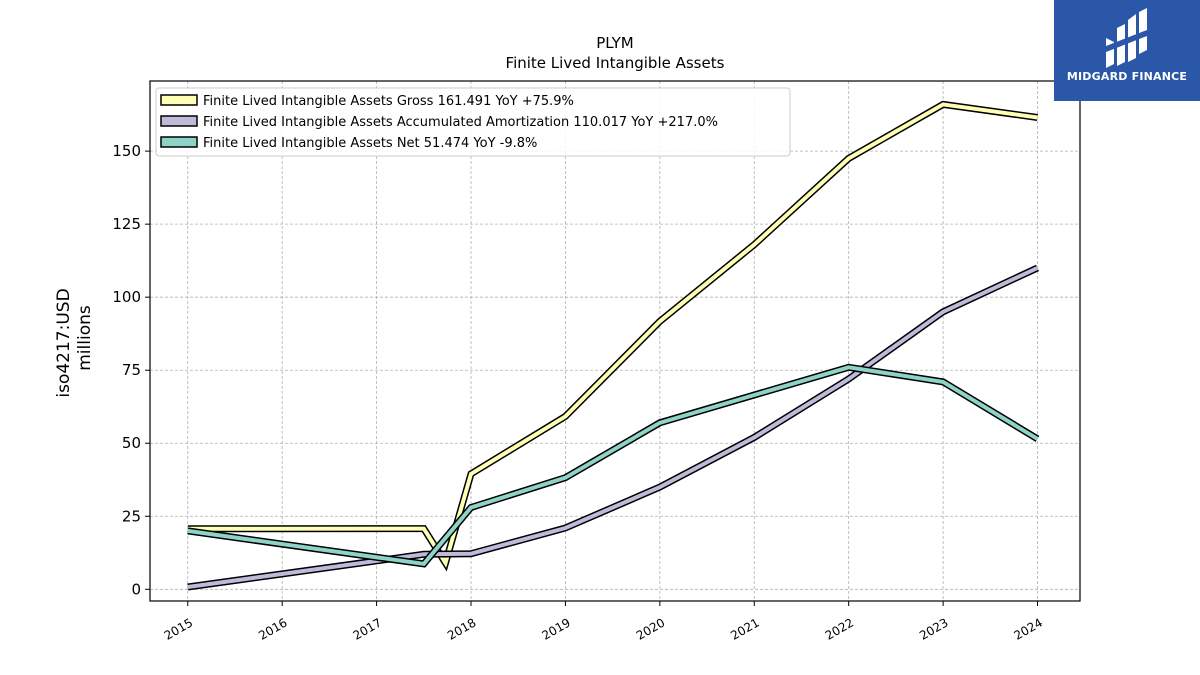  I want to click on legend-box, so click(473, 122).